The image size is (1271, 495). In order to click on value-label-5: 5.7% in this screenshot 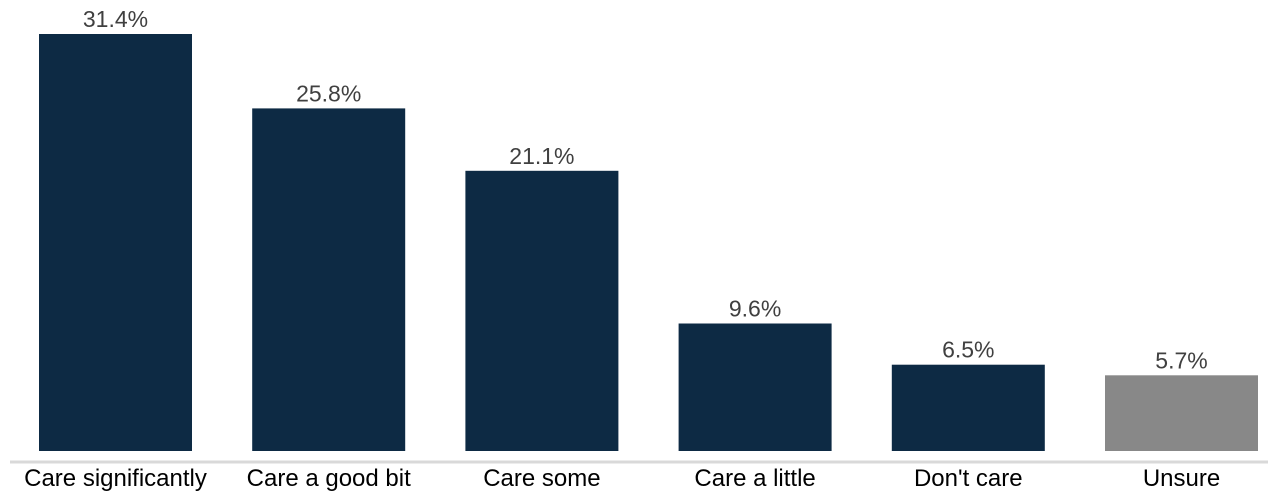, I will do `click(1181, 360)`.